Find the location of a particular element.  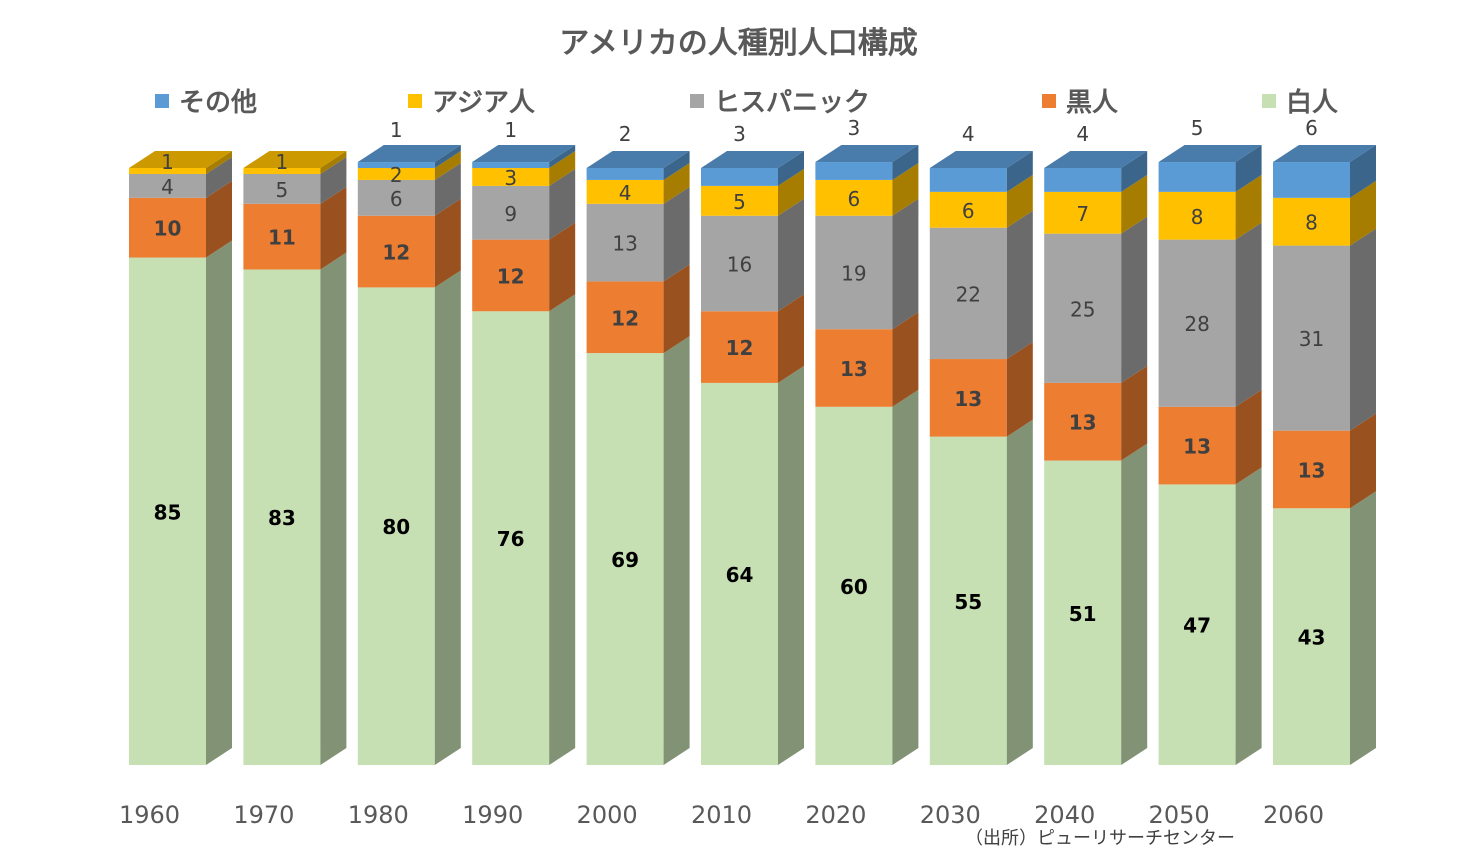

data-label: 10 is located at coordinates (168, 229).